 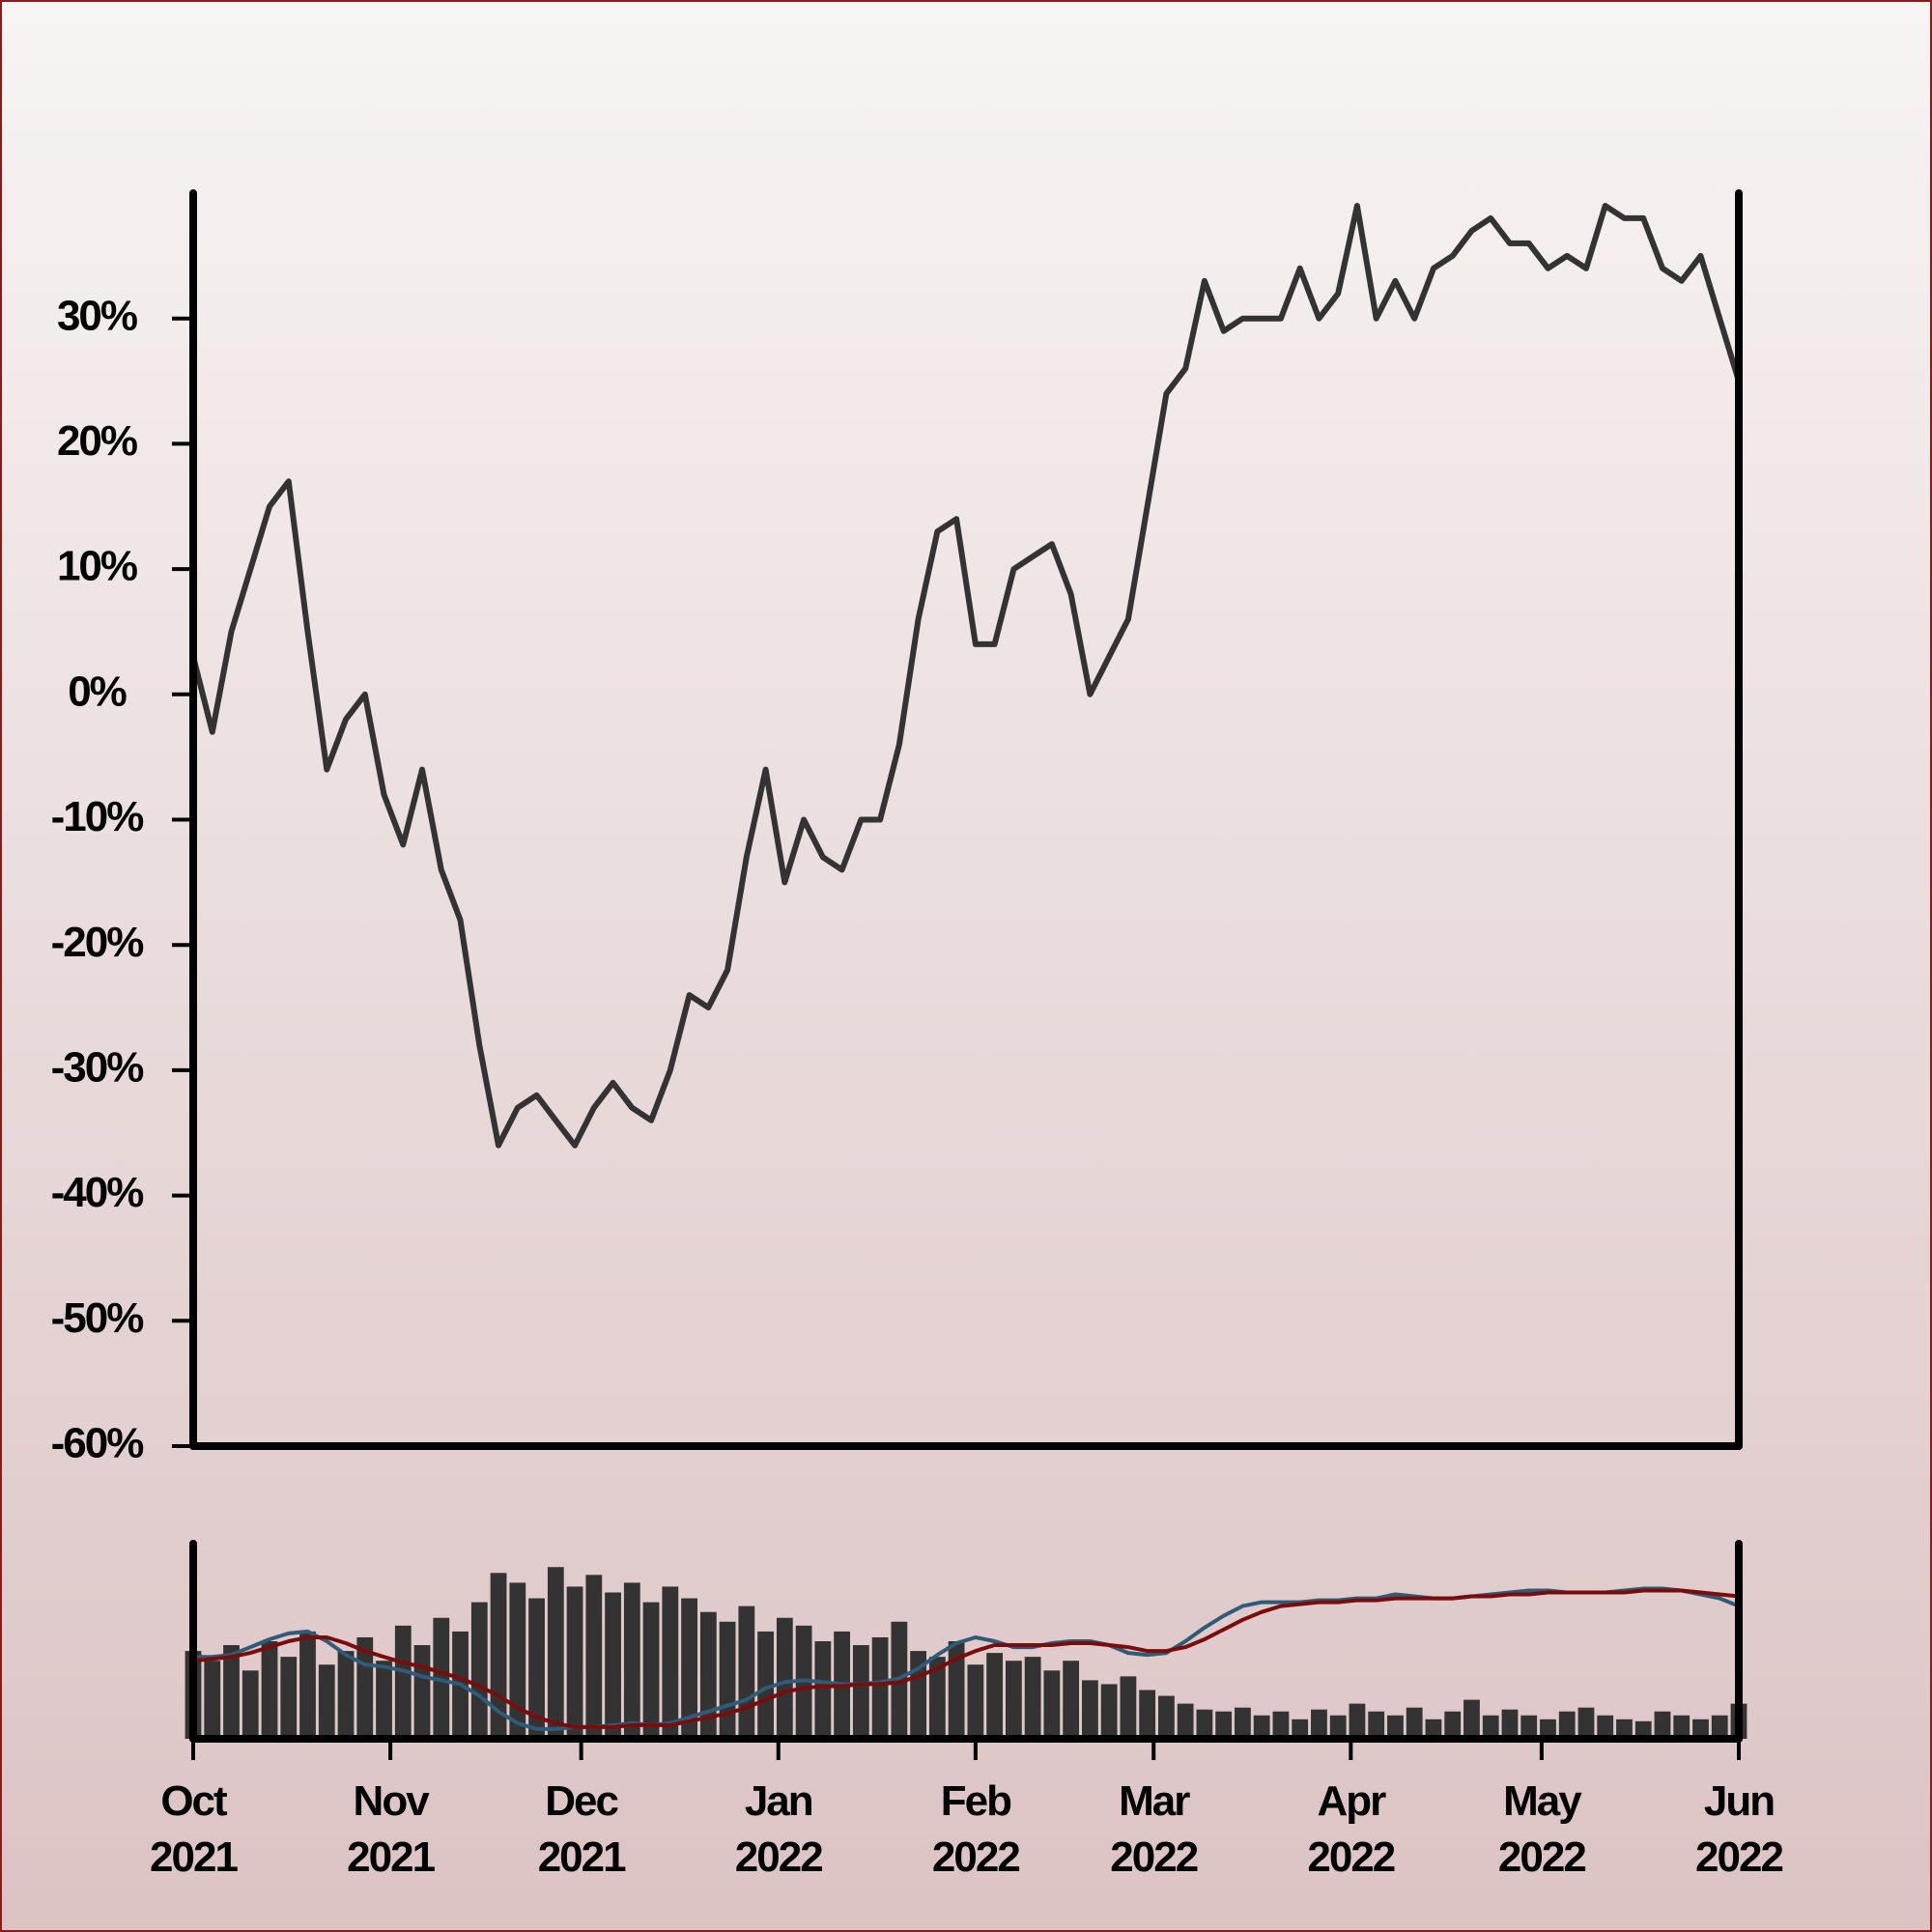 What do you see at coordinates (97, 942) in the screenshot?
I see `y-tick-label: -20%` at bounding box center [97, 942].